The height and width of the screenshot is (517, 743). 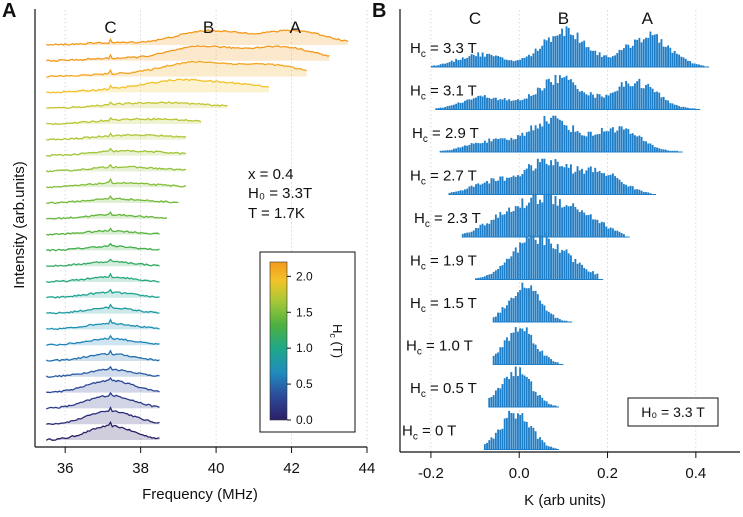 What do you see at coordinates (648, 18) in the screenshot?
I see `panel-b-peak-label-A: A` at bounding box center [648, 18].